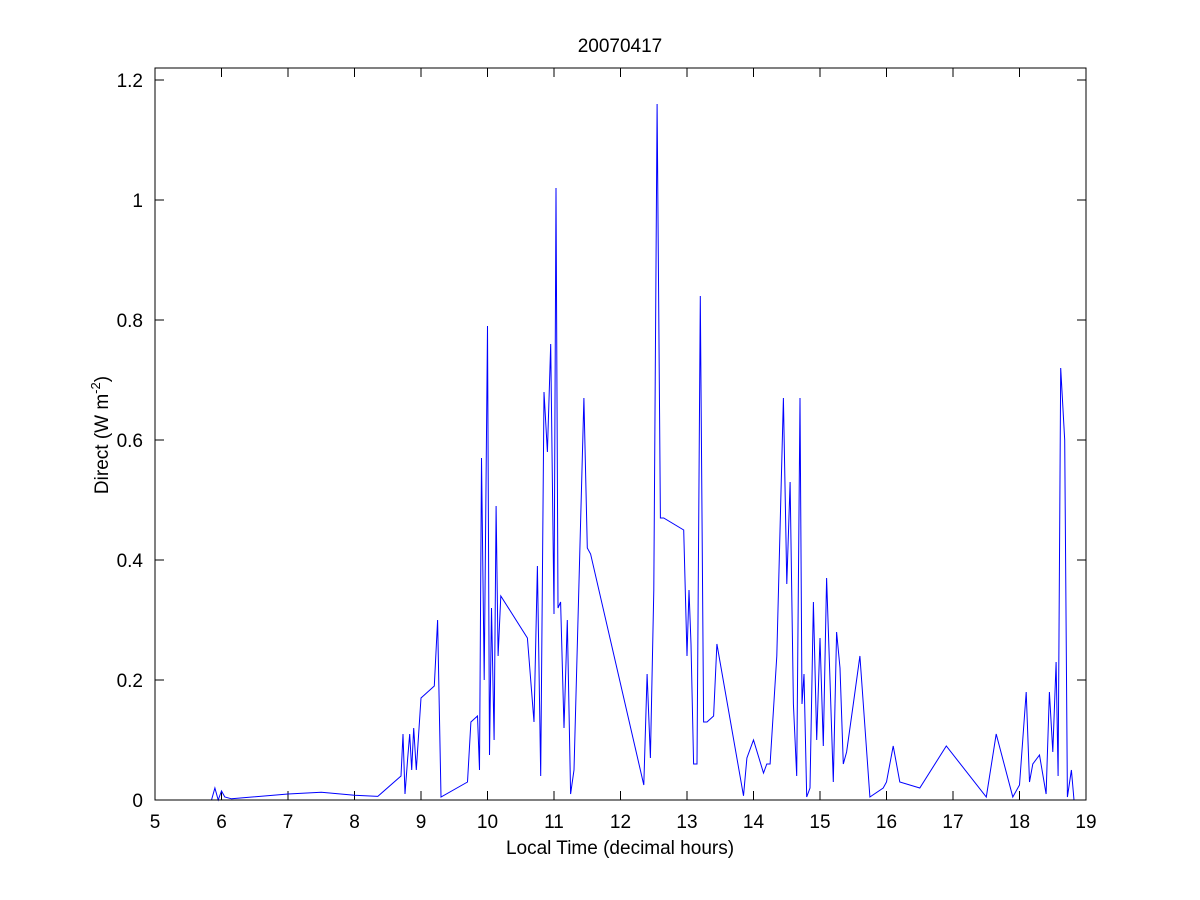  Describe the element at coordinates (288, 822) in the screenshot. I see `x-tick-label: 7` at that location.